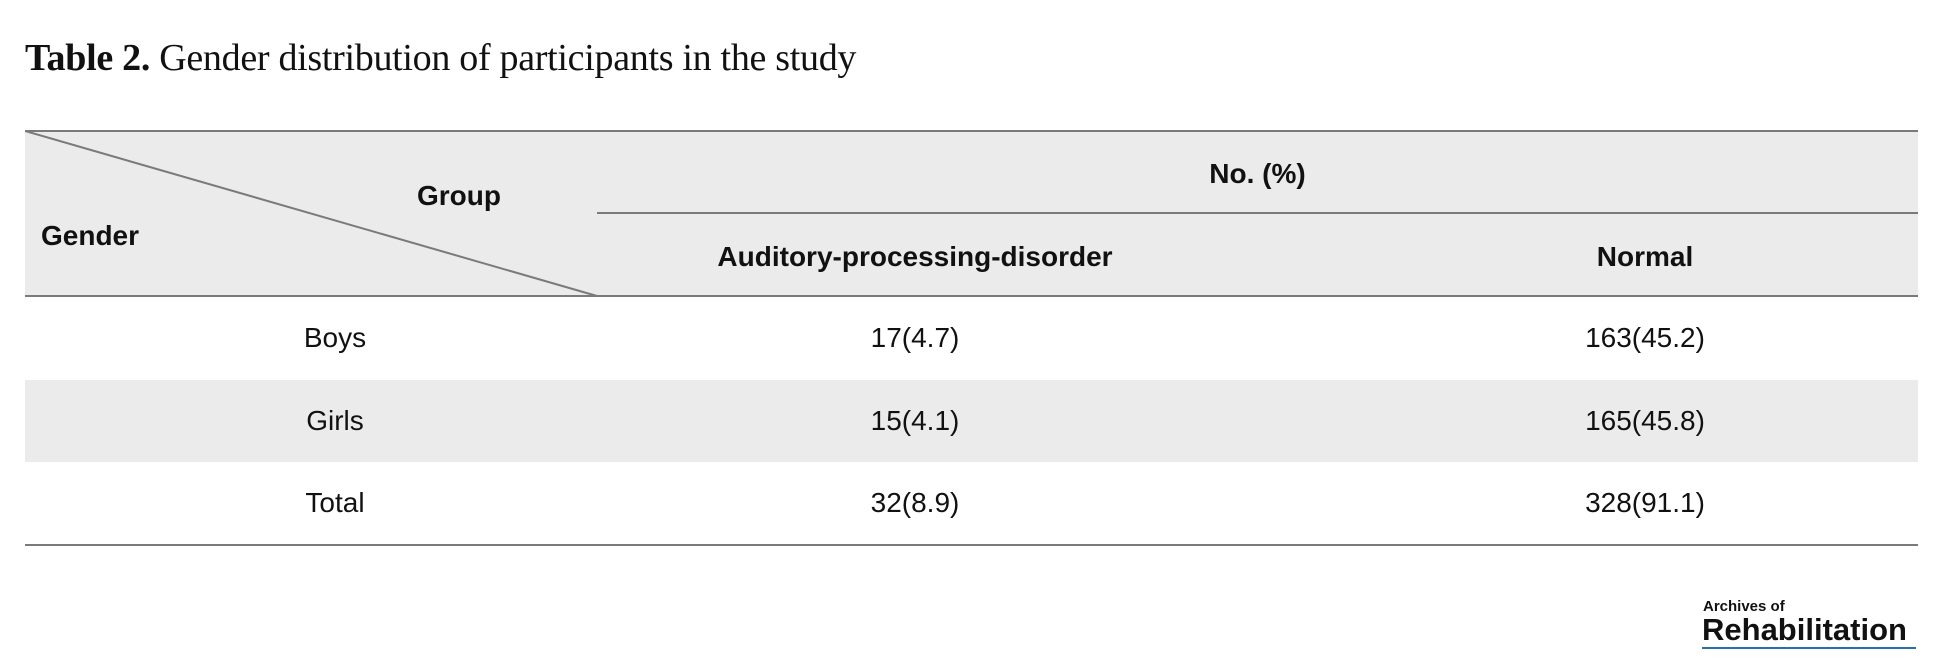 This screenshot has height=668, width=1957. Describe the element at coordinates (971, 545) in the screenshot. I see `table-bottom-rule` at that location.